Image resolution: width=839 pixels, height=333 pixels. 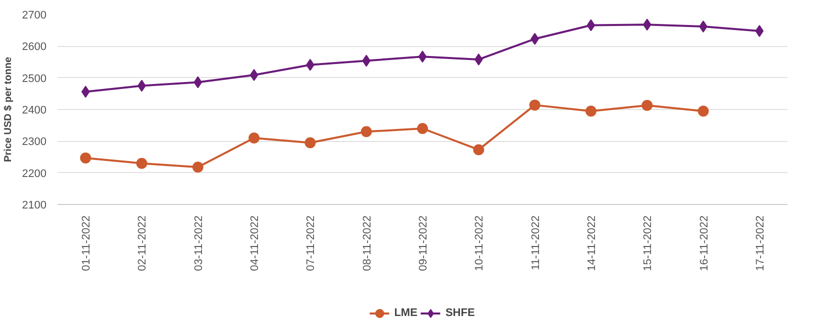 I want to click on legend-label: LME, so click(x=406, y=313).